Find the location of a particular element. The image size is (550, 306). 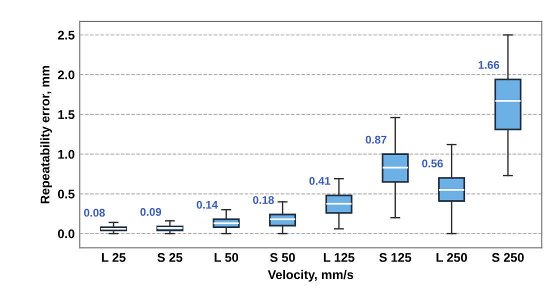

y-tick-label: 2.5 is located at coordinates (66, 35).